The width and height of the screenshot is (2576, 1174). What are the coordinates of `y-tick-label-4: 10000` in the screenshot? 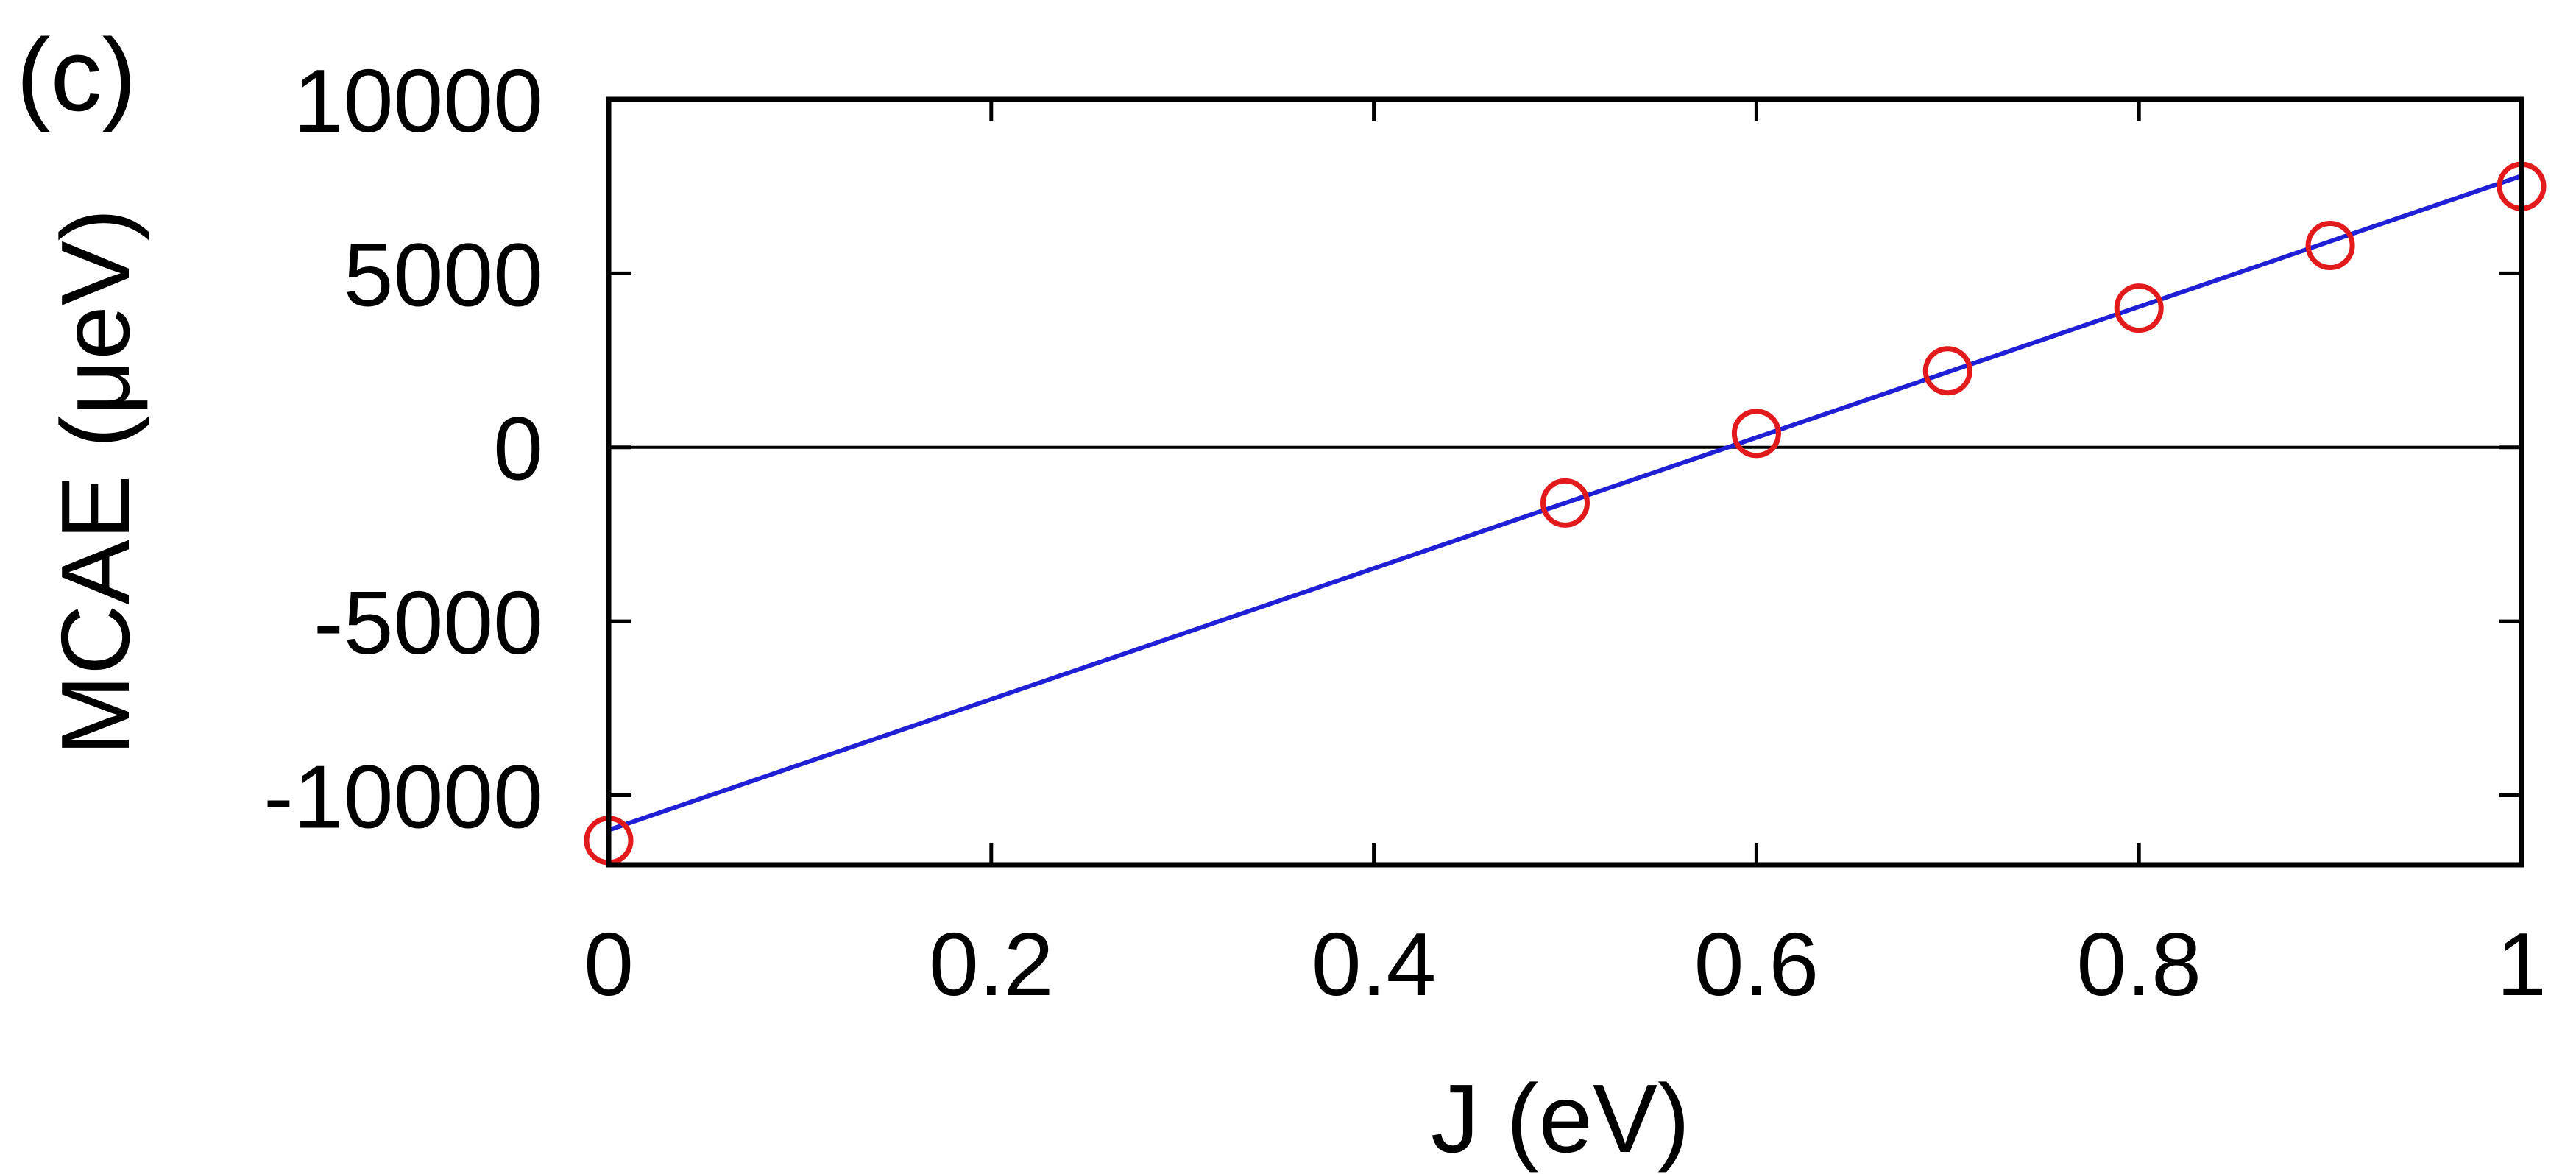 It's located at (418, 101).